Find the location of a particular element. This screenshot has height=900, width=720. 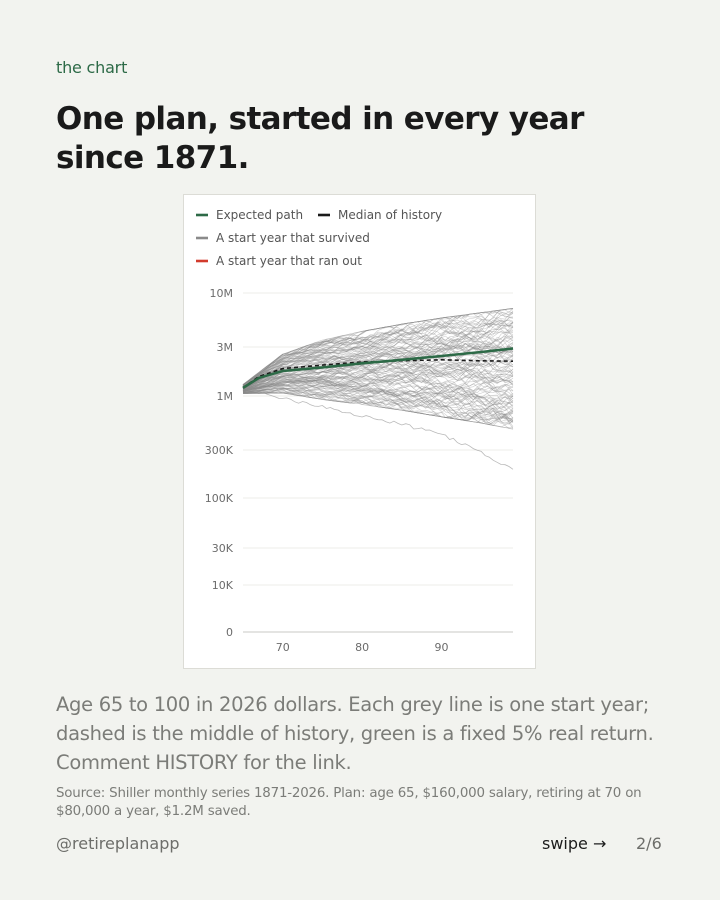

x-axis-labels: 70 80 90 is located at coordinates (362, 647).